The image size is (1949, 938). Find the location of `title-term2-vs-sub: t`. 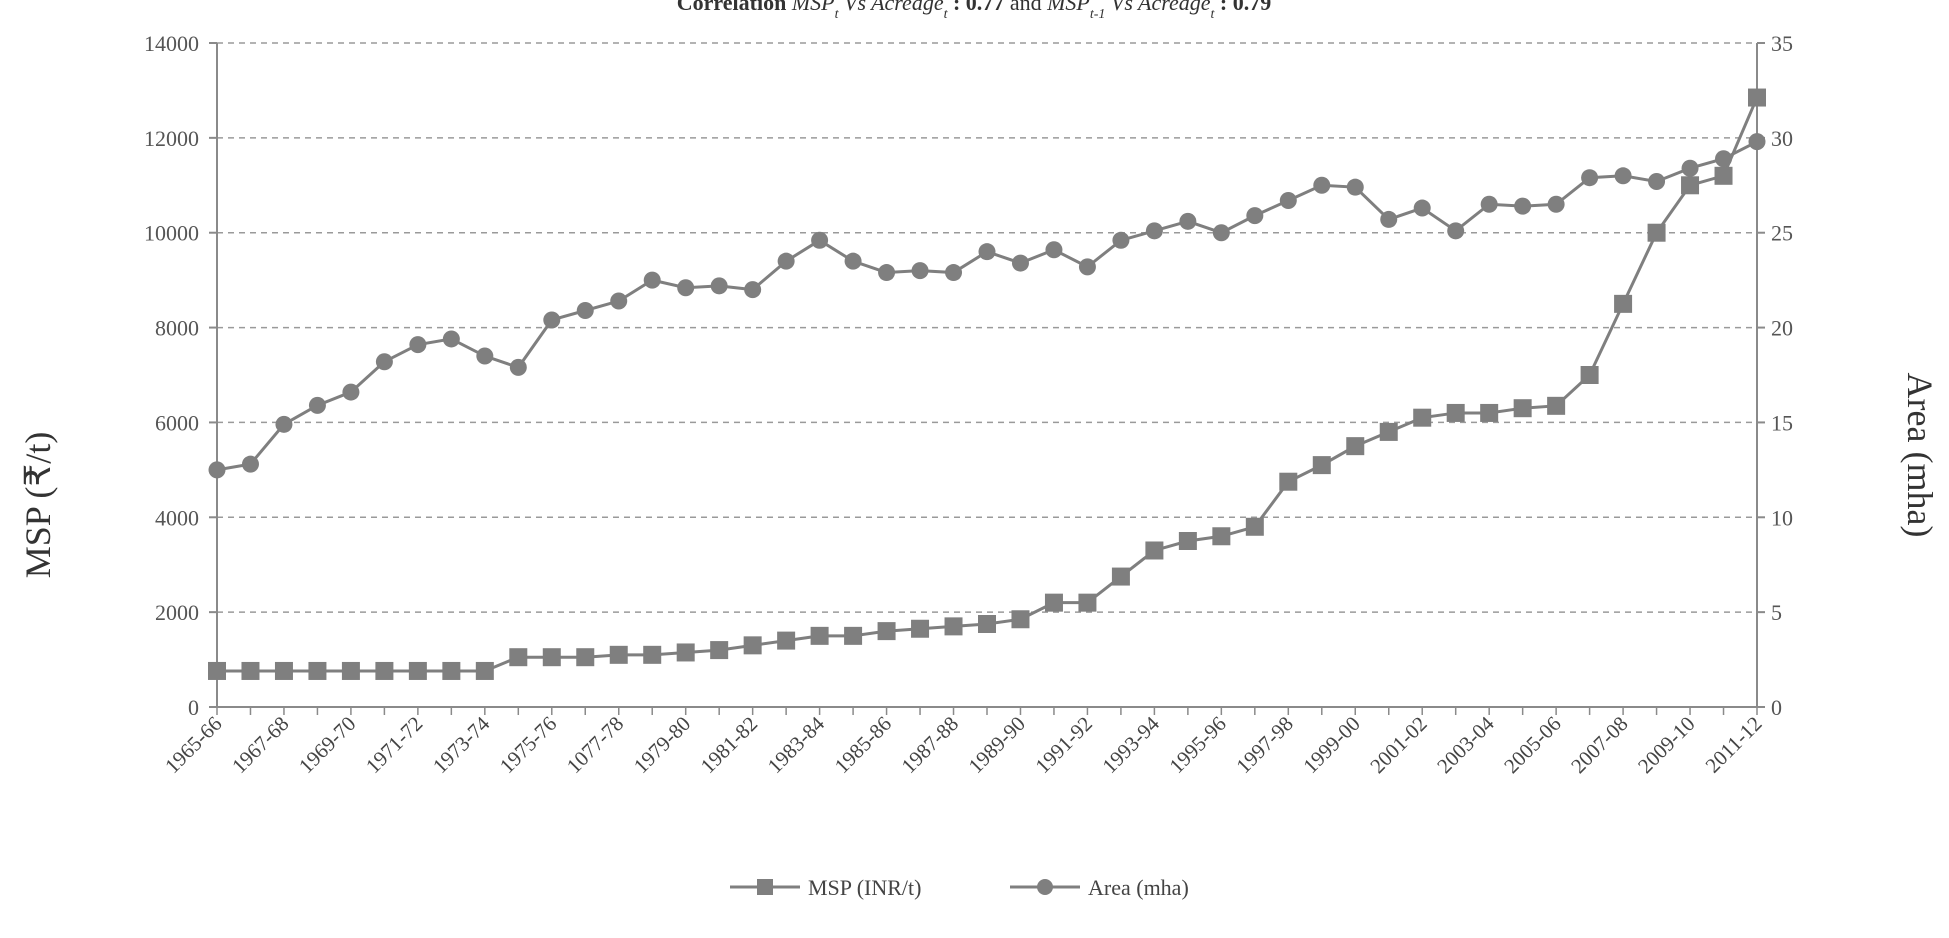

title-term2-vs-sub: t is located at coordinates (1213, 14).